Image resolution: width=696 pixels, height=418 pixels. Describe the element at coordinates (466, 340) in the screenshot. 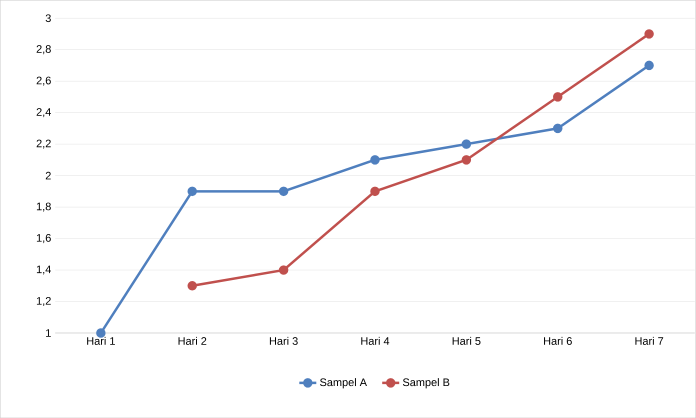

I see `x-tick-label: Hari 5` at that location.